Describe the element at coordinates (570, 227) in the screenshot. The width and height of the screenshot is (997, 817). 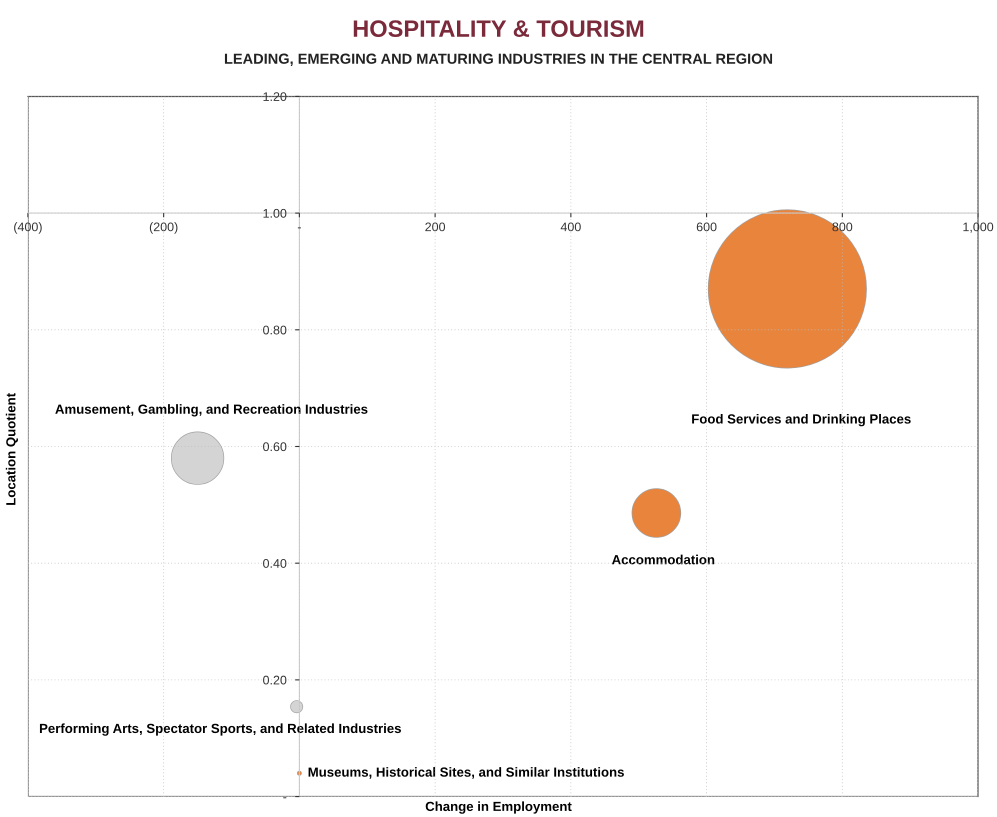
I see `x-tick-label: 400` at that location.